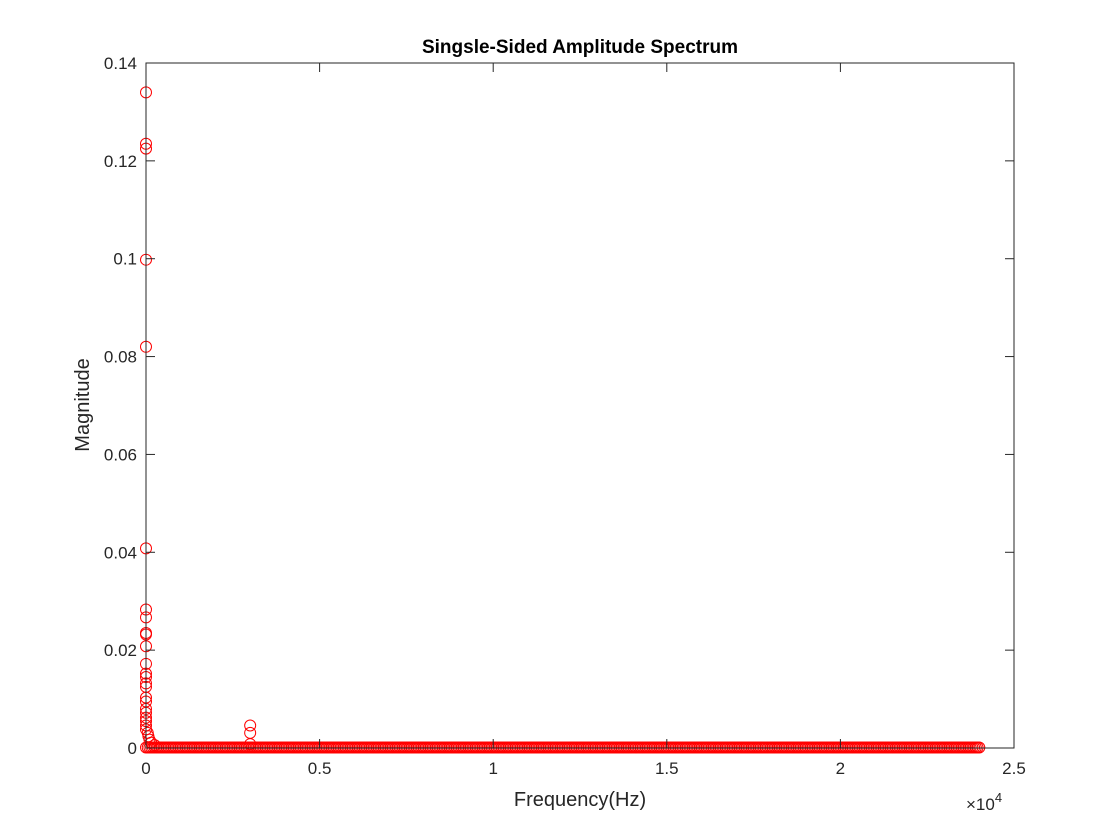 The height and width of the screenshot is (840, 1120). What do you see at coordinates (120, 552) in the screenshot?
I see `y-tick-label: 0.04` at bounding box center [120, 552].